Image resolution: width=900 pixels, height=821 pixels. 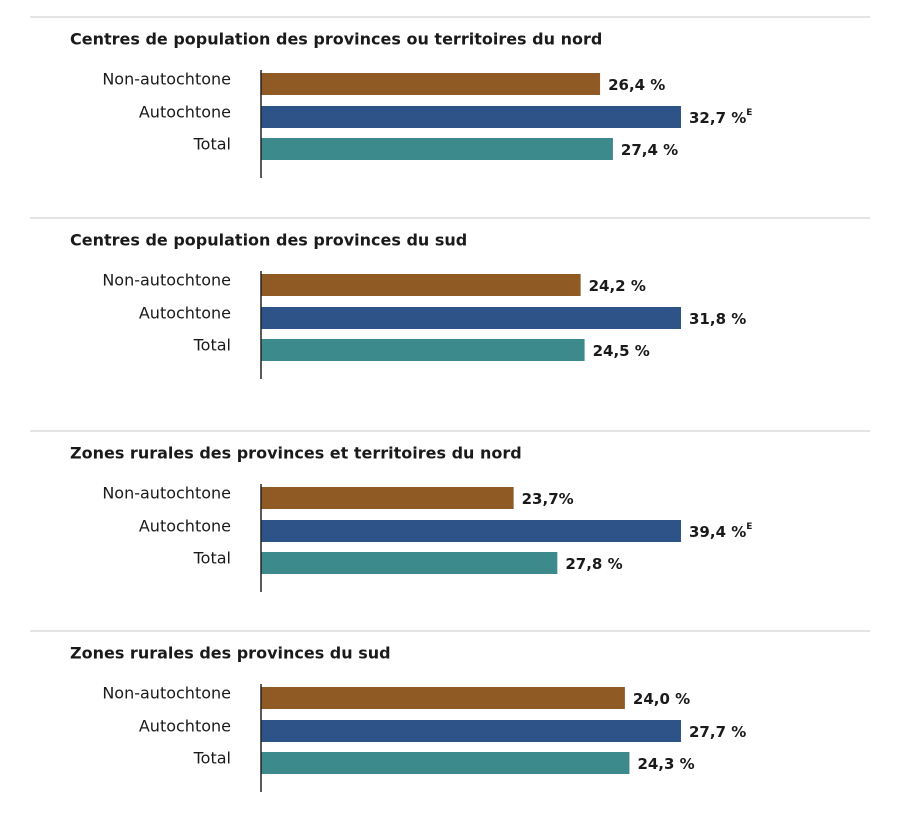 I want to click on value-label: 26,4 %, so click(x=636, y=85).